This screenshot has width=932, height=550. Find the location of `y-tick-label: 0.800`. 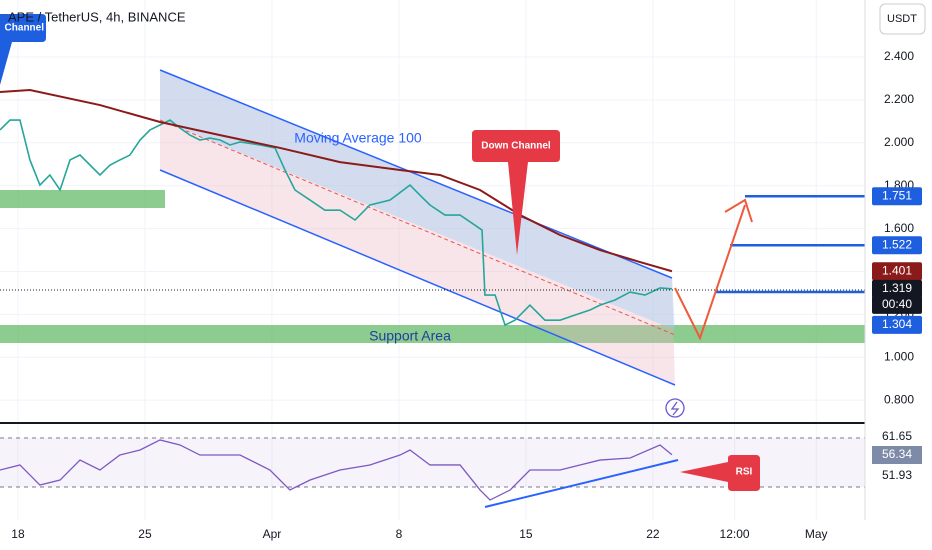

y-tick-label: 0.800 is located at coordinates (899, 399).